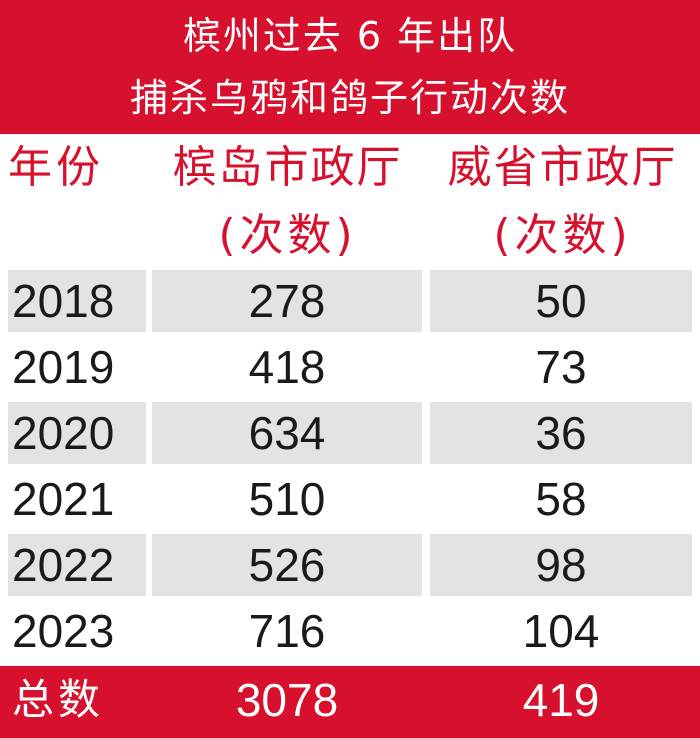  I want to click on table-row: 2021 510 58, so click(350, 501).